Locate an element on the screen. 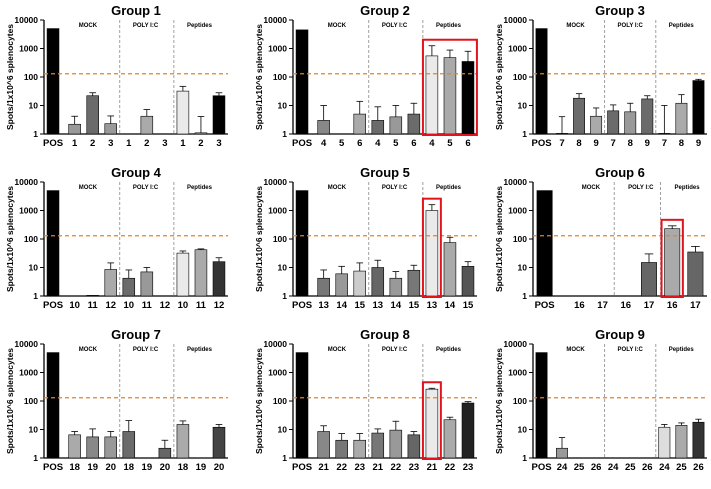 The width and height of the screenshot is (711, 489). x-tick-label: 7 is located at coordinates (664, 143).